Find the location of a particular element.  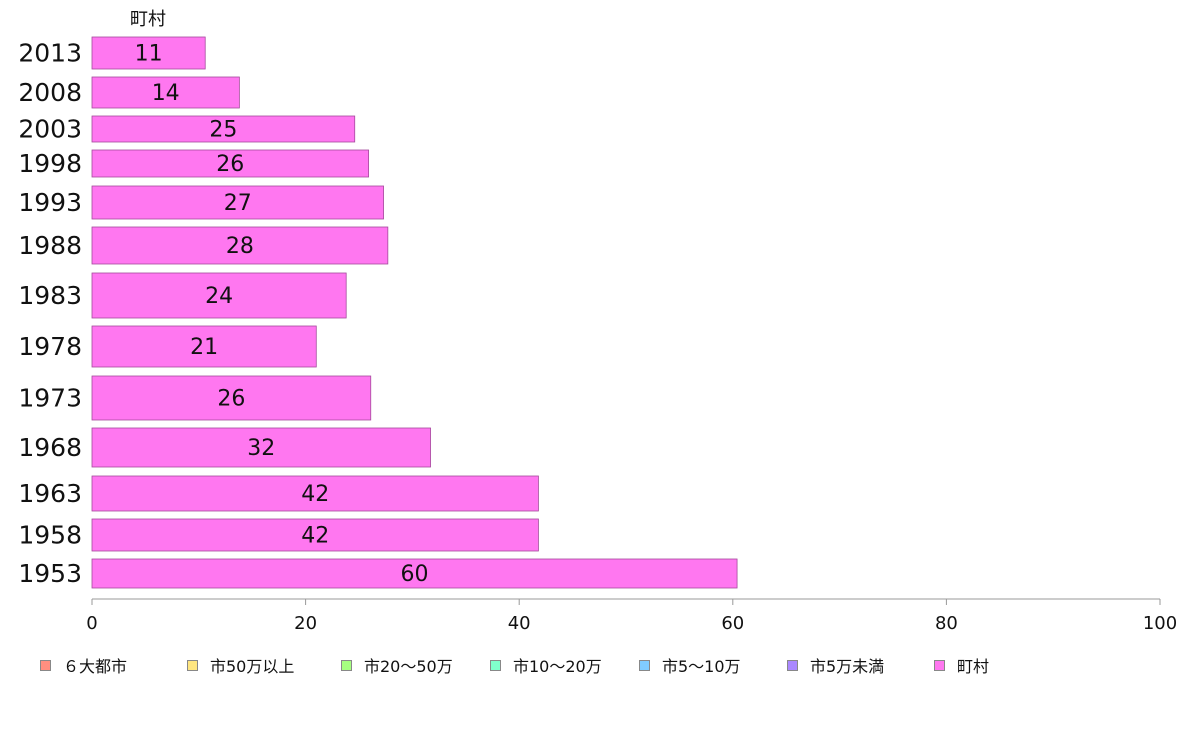

category-label-1983: 1983 is located at coordinates (50, 295).